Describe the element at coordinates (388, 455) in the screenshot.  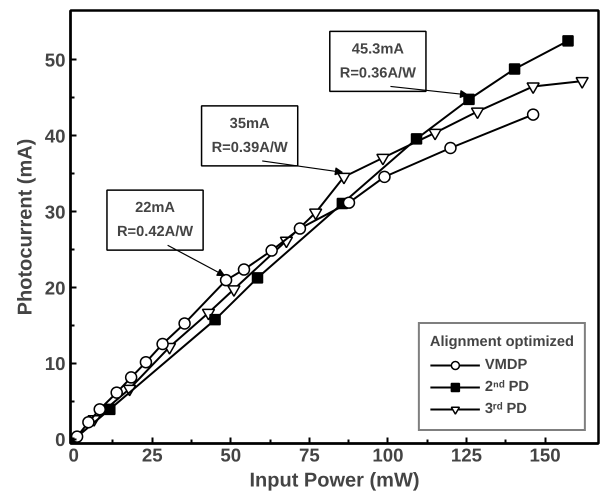
I see `x-tick-label: 100` at that location.